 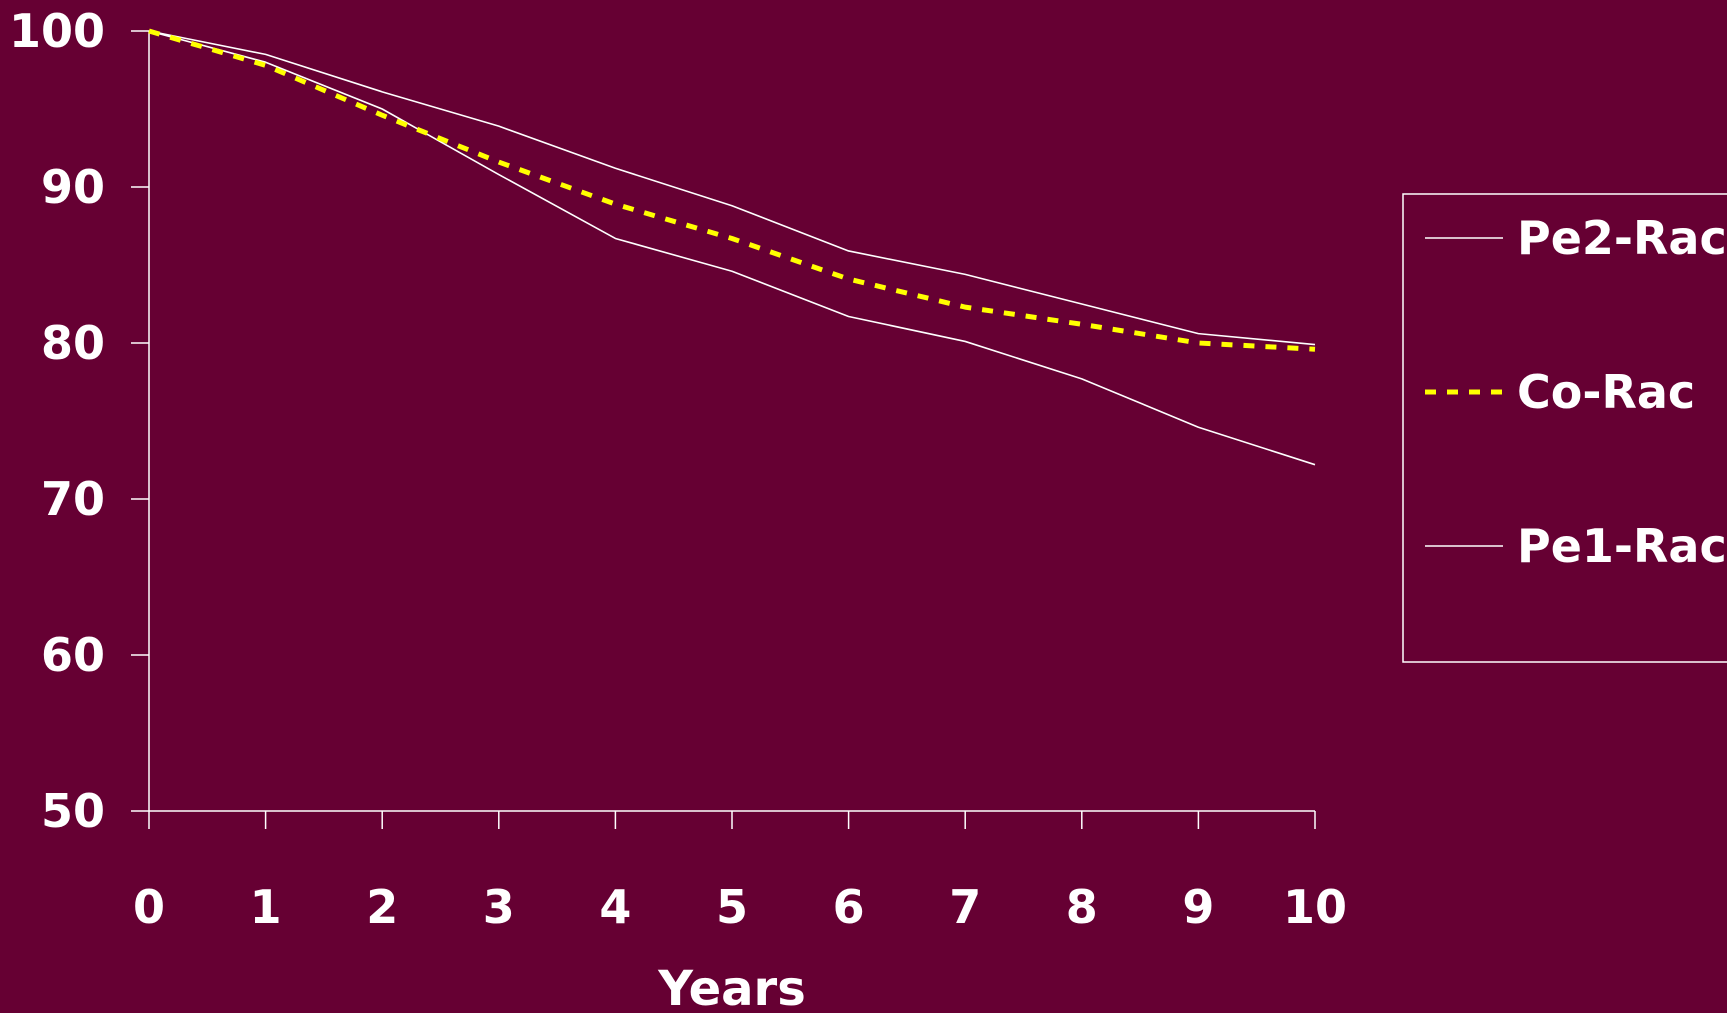 I want to click on y-tick-label: 60, so click(x=73, y=655).